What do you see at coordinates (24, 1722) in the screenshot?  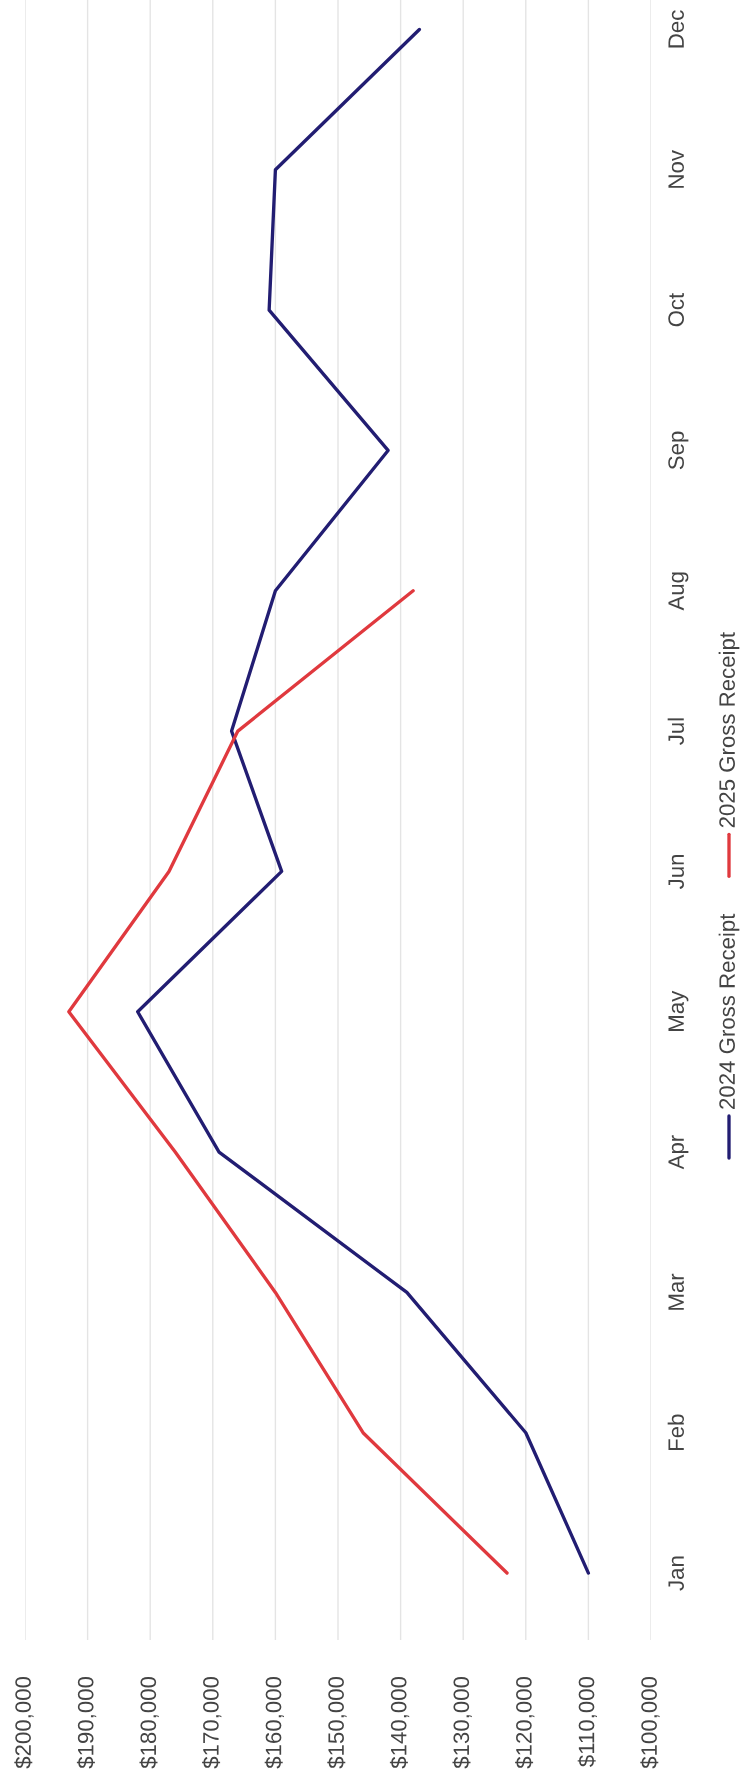 I see `x-tick-label: $200,000` at bounding box center [24, 1722].